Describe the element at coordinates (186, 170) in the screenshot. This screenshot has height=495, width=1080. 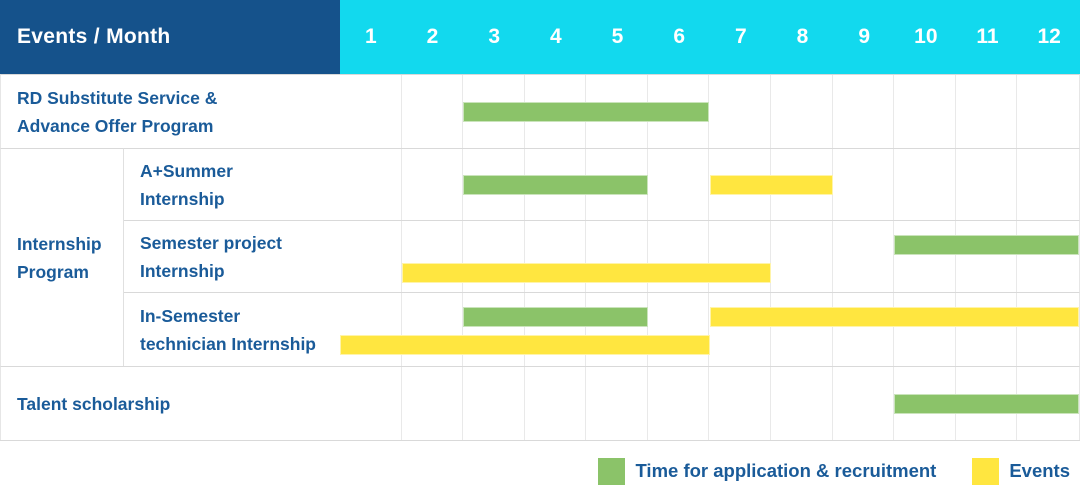
I see `label-line: A+Summer` at that location.